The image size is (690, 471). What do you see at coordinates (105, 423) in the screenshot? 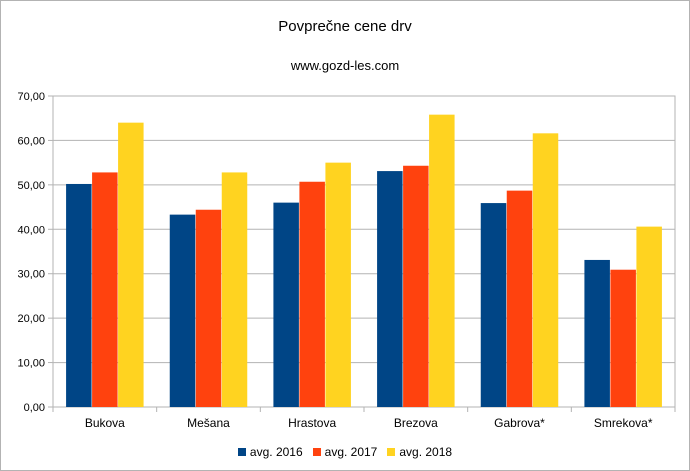
I see `x-tick-label: Bukova` at bounding box center [105, 423].